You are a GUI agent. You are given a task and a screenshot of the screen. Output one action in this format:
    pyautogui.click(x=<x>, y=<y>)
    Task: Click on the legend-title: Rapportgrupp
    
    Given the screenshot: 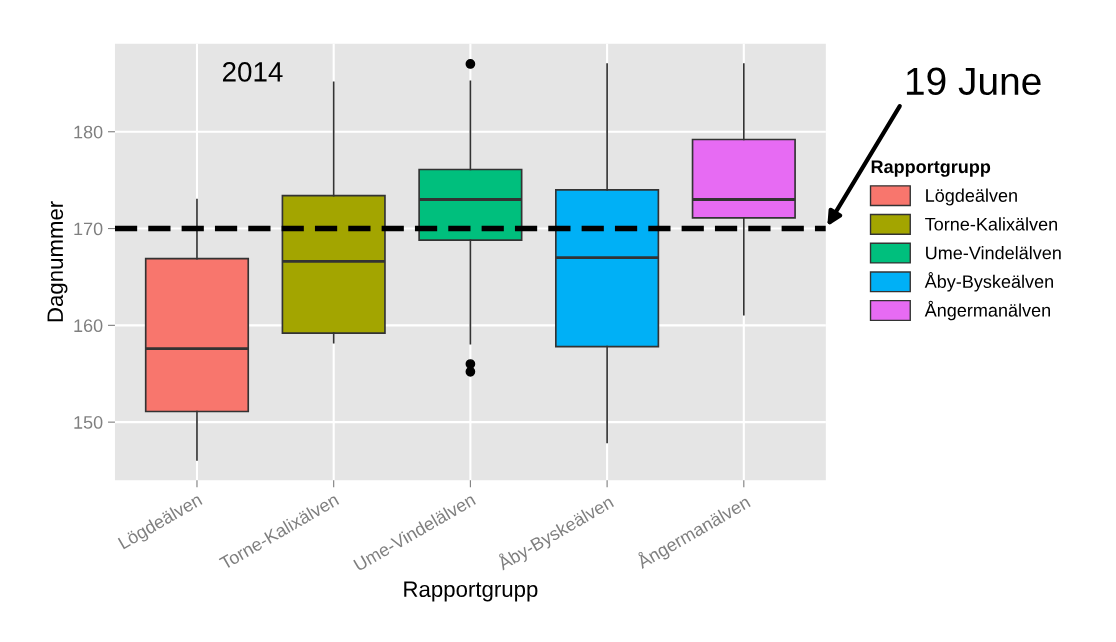 What is the action you would take?
    pyautogui.click(x=931, y=168)
    